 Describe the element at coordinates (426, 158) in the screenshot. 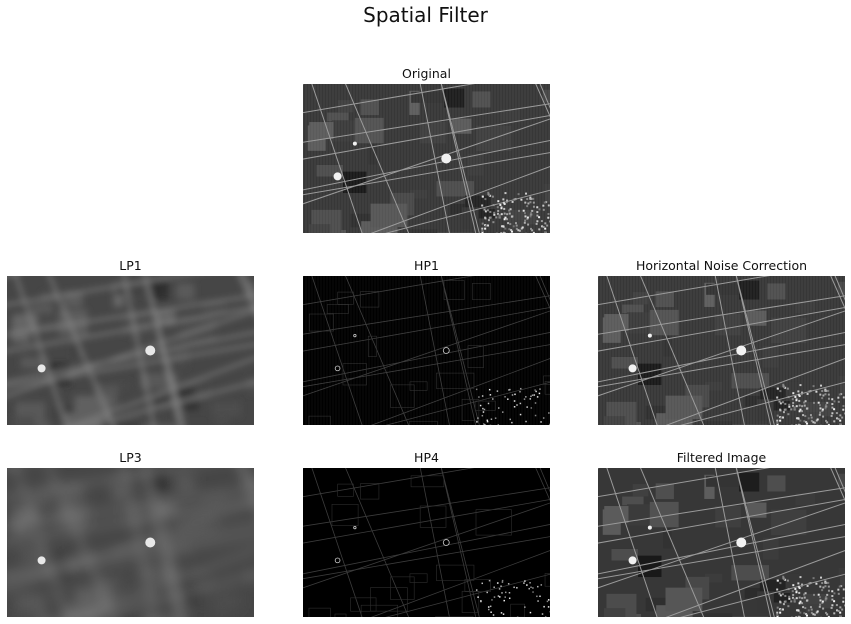

I see `image-original` at that location.